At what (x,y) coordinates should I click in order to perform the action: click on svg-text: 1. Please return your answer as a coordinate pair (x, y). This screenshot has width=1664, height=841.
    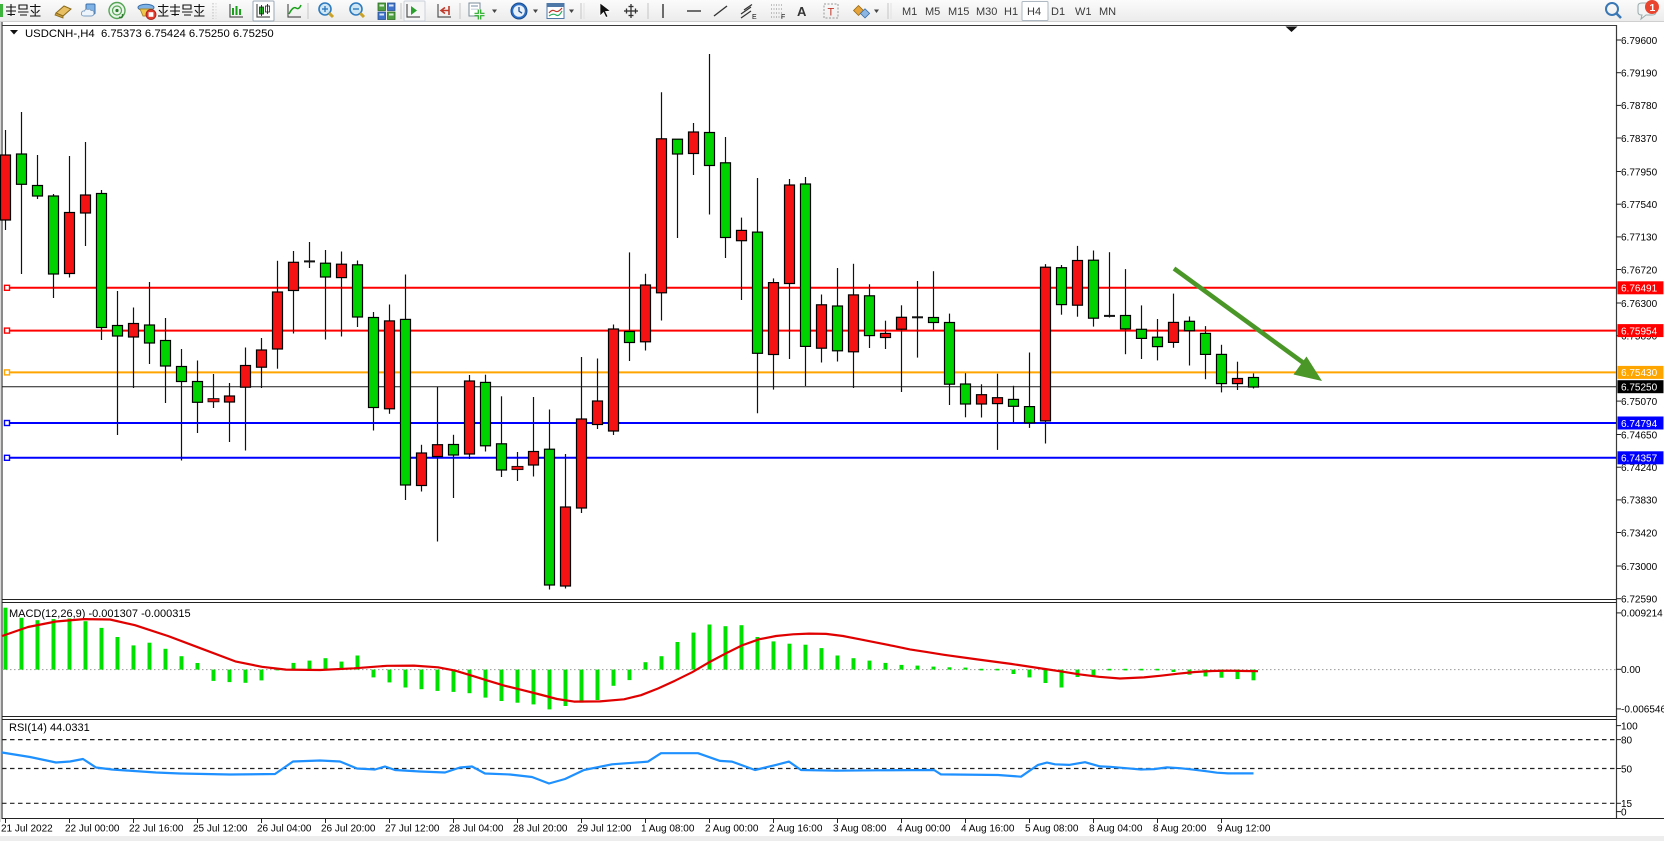
    Looking at the image, I should click on (1653, 8).